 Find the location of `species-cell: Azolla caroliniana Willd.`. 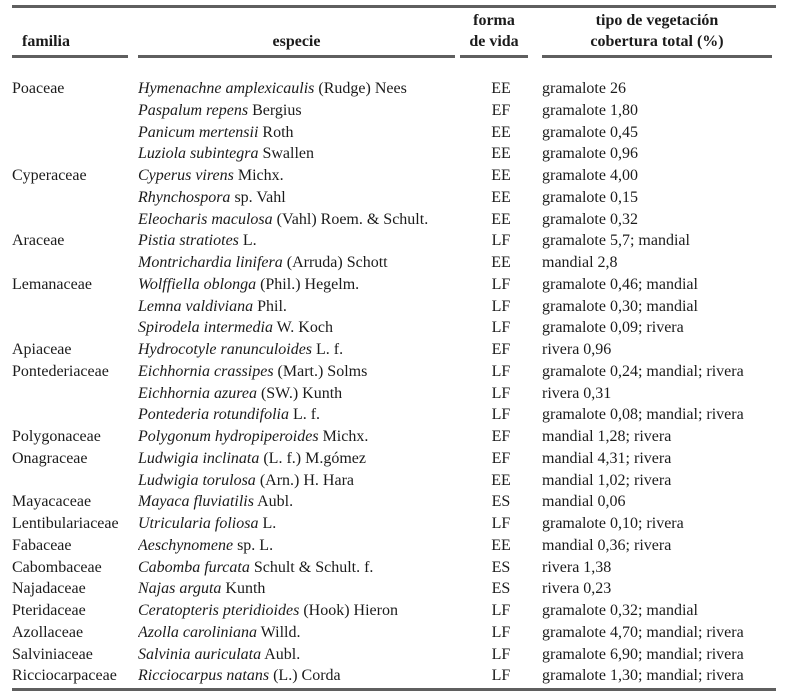

species-cell: Azolla caroliniana Willd. is located at coordinates (299, 633).